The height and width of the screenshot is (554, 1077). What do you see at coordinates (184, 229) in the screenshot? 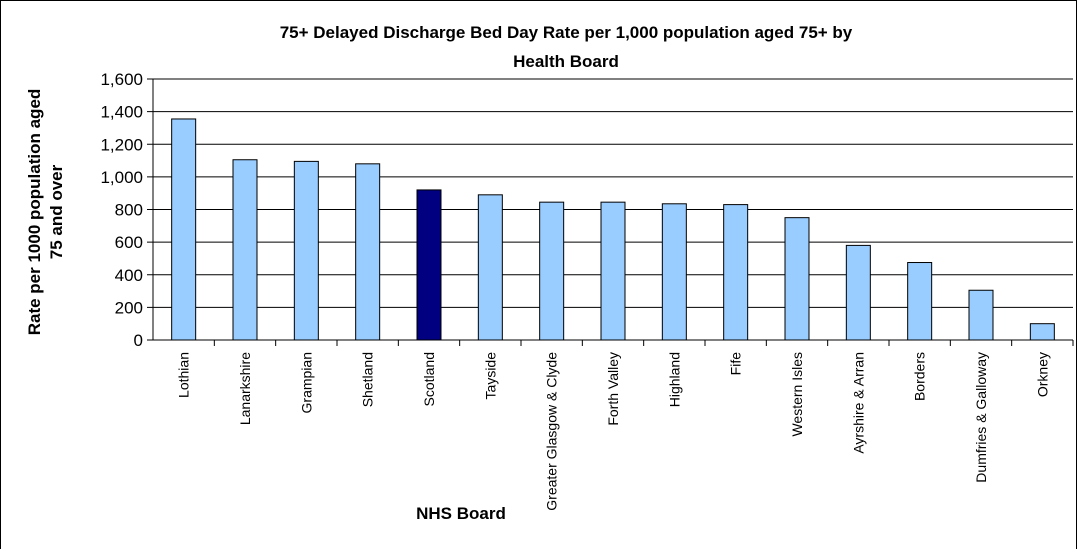
I see `bar-lothian` at bounding box center [184, 229].